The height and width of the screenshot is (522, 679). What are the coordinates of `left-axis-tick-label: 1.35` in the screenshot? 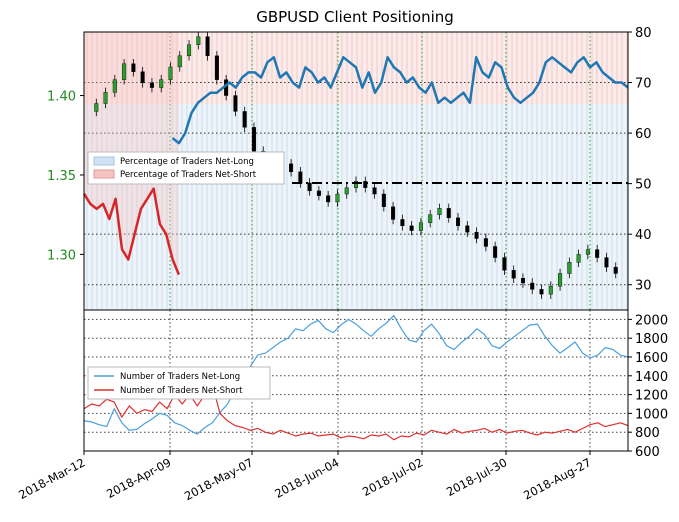 It's located at (61, 176).